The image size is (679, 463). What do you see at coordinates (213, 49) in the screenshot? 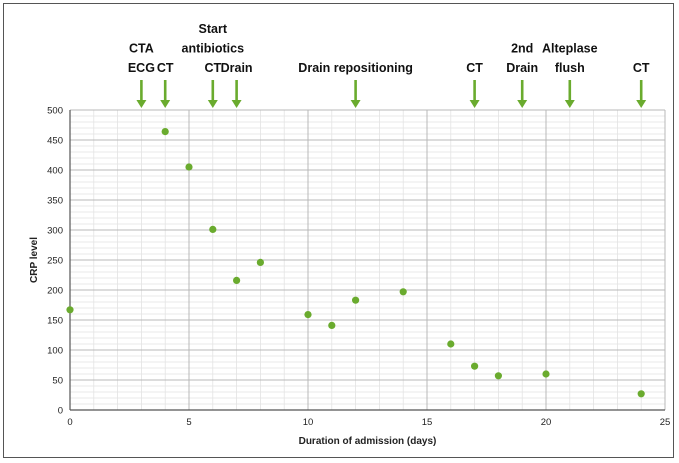
I see `annotation-label: antibiotics` at bounding box center [213, 49].